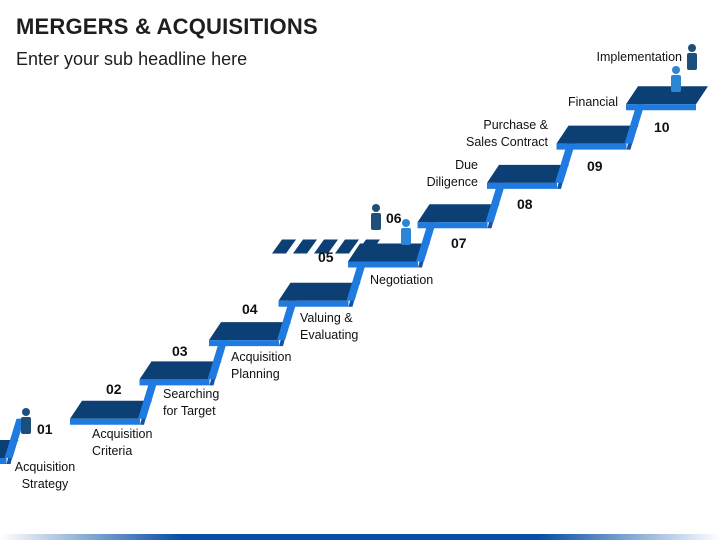 The height and width of the screenshot is (540, 720). What do you see at coordinates (360, 537) in the screenshot?
I see `footer-bar` at bounding box center [360, 537].